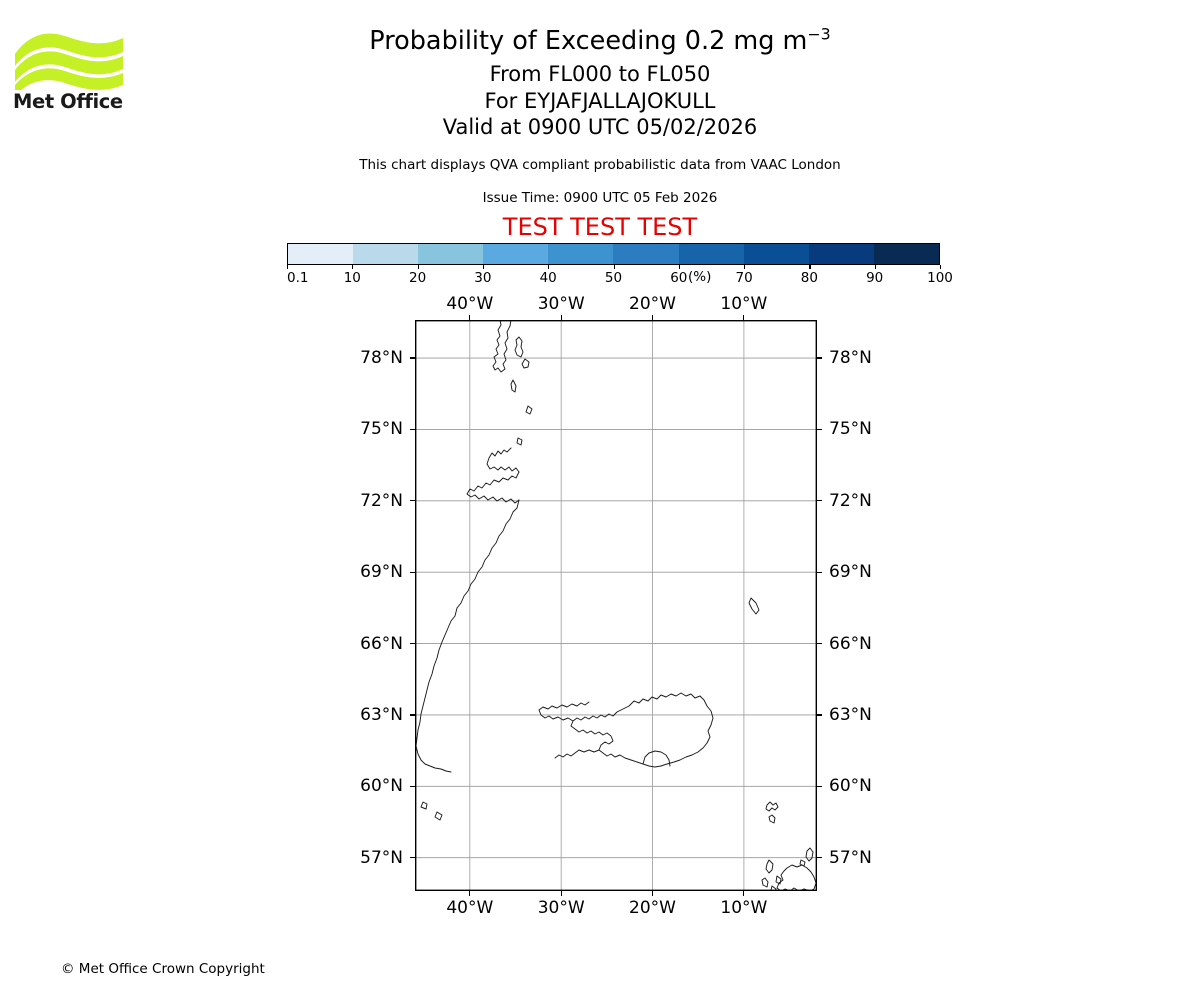 The width and height of the screenshot is (1200, 1000). Describe the element at coordinates (502, 346) in the screenshot. I see `coastline-svalbard-spitsbergen` at that location.